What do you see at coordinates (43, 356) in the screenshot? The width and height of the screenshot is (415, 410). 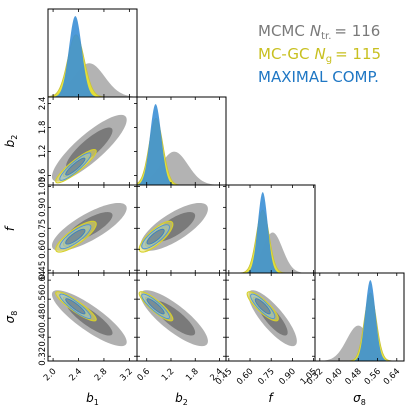 I see `y-tick-label: 0.32` at bounding box center [43, 356].